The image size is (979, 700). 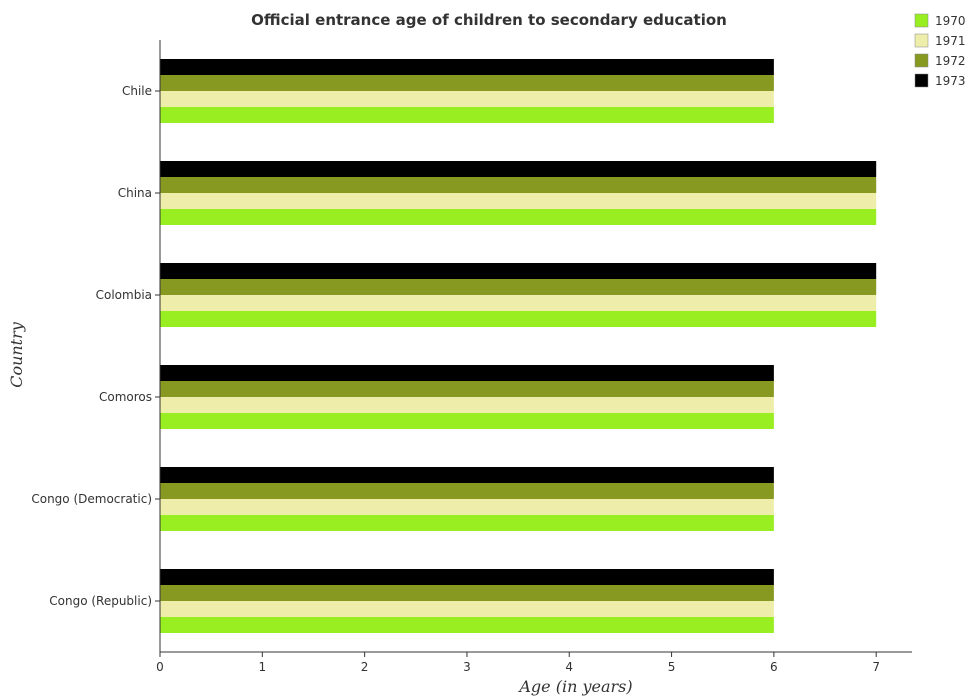 What do you see at coordinates (365, 667) in the screenshot?
I see `x-tick-label-2: 2` at bounding box center [365, 667].